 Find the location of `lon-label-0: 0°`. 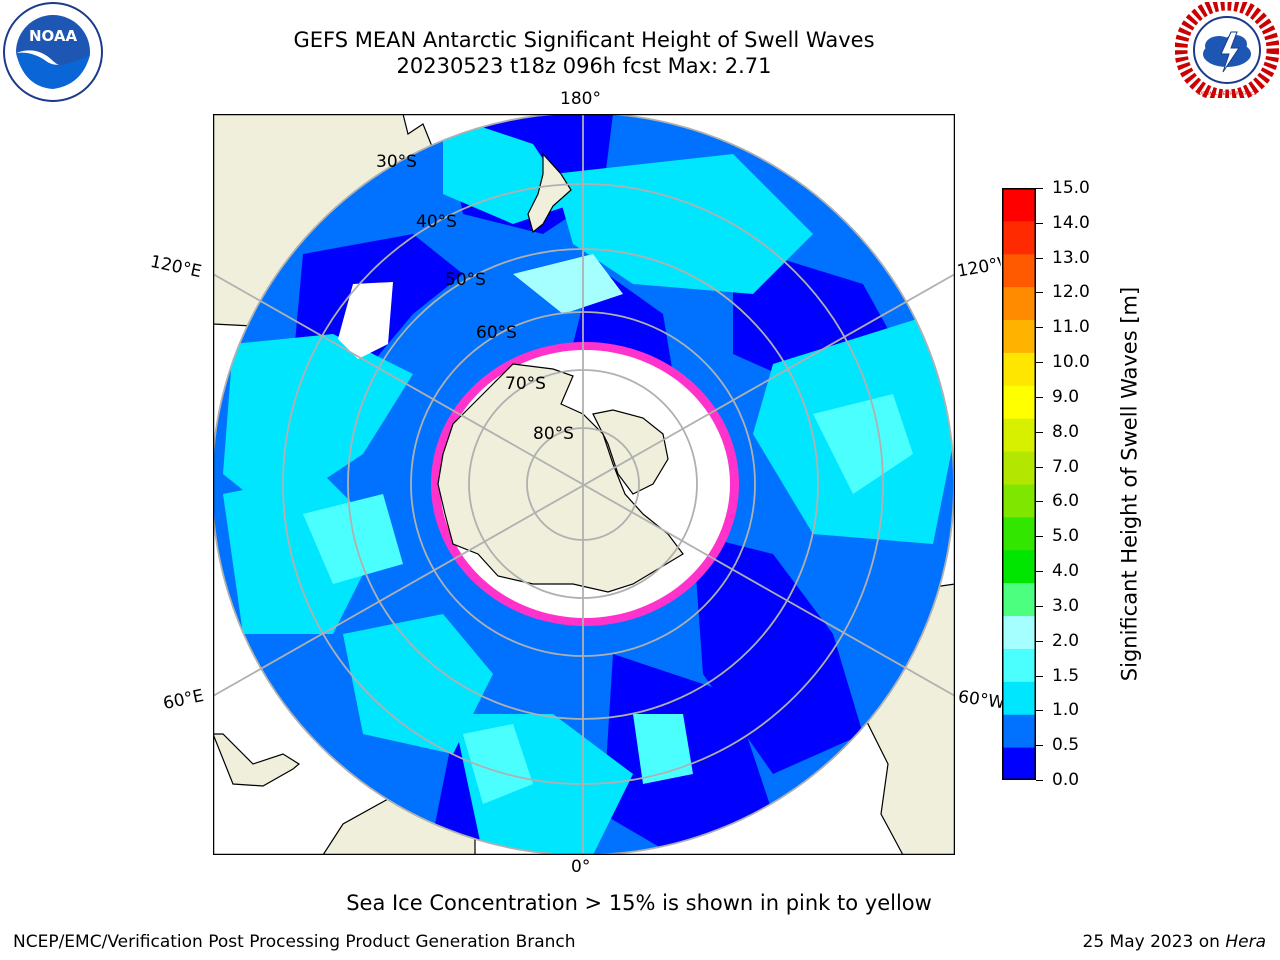

lon-label-0: 0° is located at coordinates (581, 867).